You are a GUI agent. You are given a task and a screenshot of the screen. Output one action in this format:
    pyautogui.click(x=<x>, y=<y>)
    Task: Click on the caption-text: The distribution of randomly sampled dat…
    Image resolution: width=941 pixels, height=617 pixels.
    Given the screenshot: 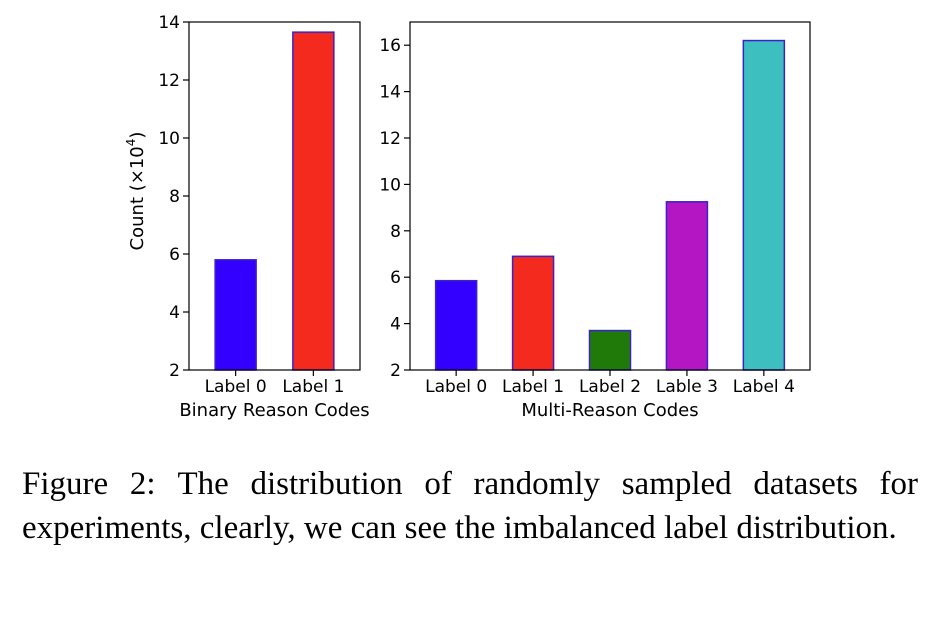 What is the action you would take?
    pyautogui.click(x=470, y=506)
    